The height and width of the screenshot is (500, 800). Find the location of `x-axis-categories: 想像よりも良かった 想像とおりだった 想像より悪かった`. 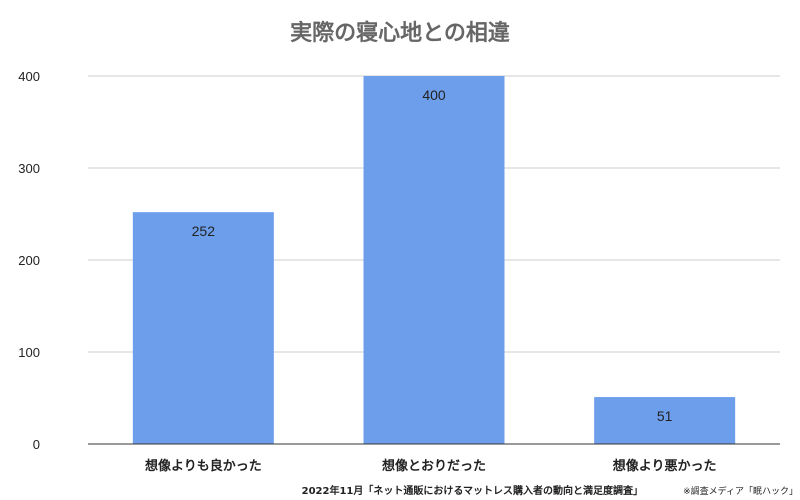

x-axis-categories: 想像よりも良かった 想像とおりだった 想像より悪かった is located at coordinates (431, 466).